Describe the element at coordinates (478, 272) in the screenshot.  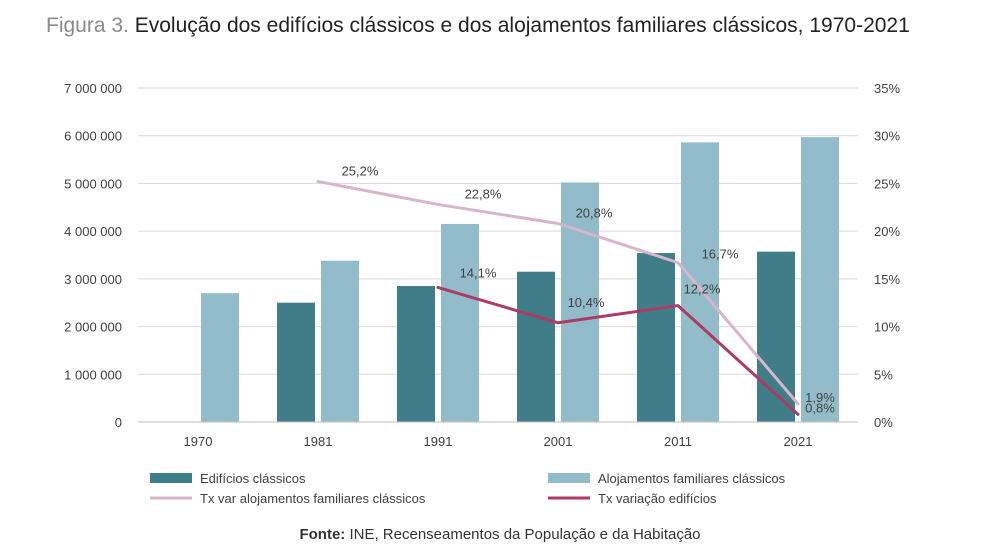
I see `data-label: 14,1%` at that location.